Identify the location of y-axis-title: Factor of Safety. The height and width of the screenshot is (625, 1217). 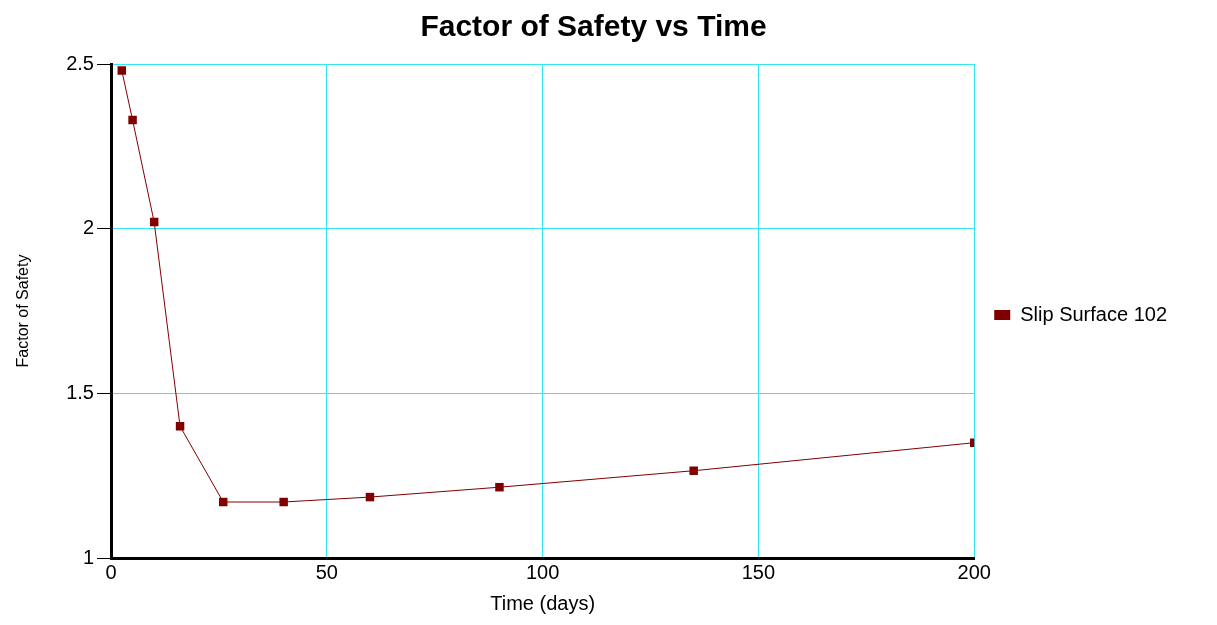
(23, 311).